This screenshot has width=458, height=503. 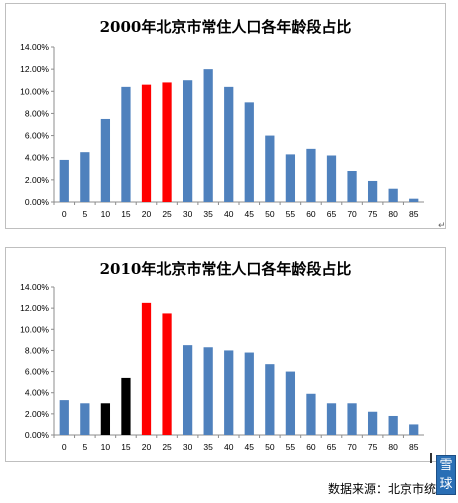 What do you see at coordinates (225, 269) in the screenshot?
I see `chart-title-2010: 2010年北京市常住人口各年龄段占比` at bounding box center [225, 269].